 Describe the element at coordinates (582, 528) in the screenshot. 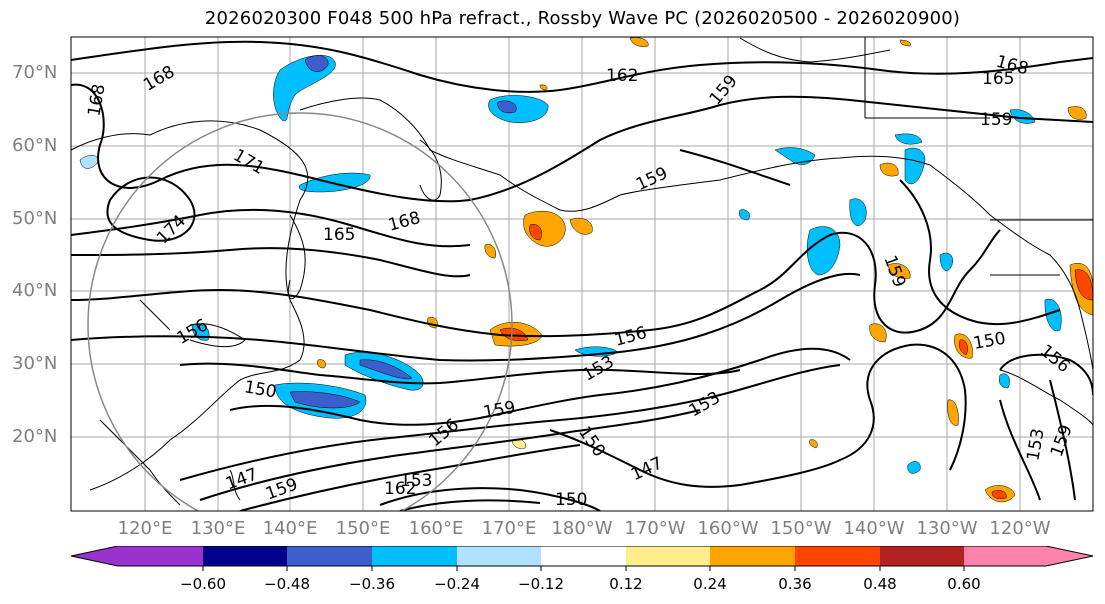

I see `lon-label: 180°W` at that location.